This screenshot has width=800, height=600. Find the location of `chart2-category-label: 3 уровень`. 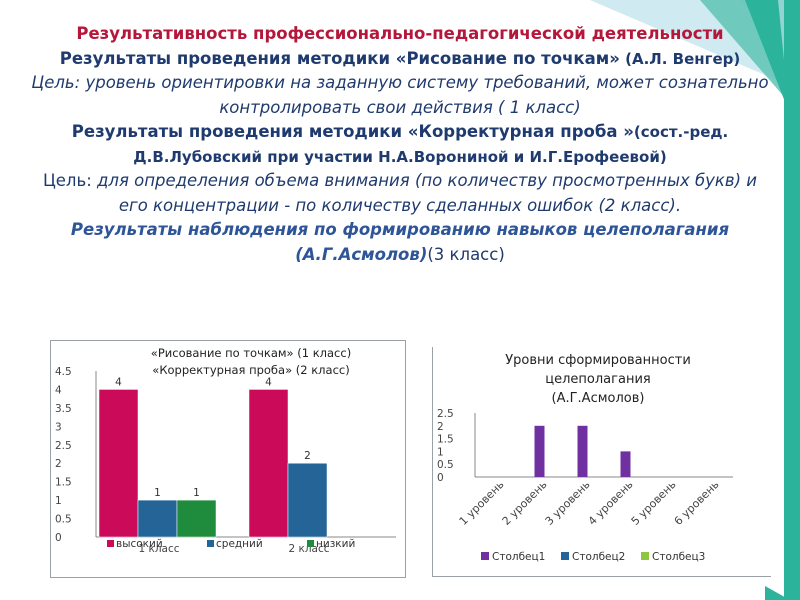

chart2-category-label: 3 уровень is located at coordinates (568, 503).